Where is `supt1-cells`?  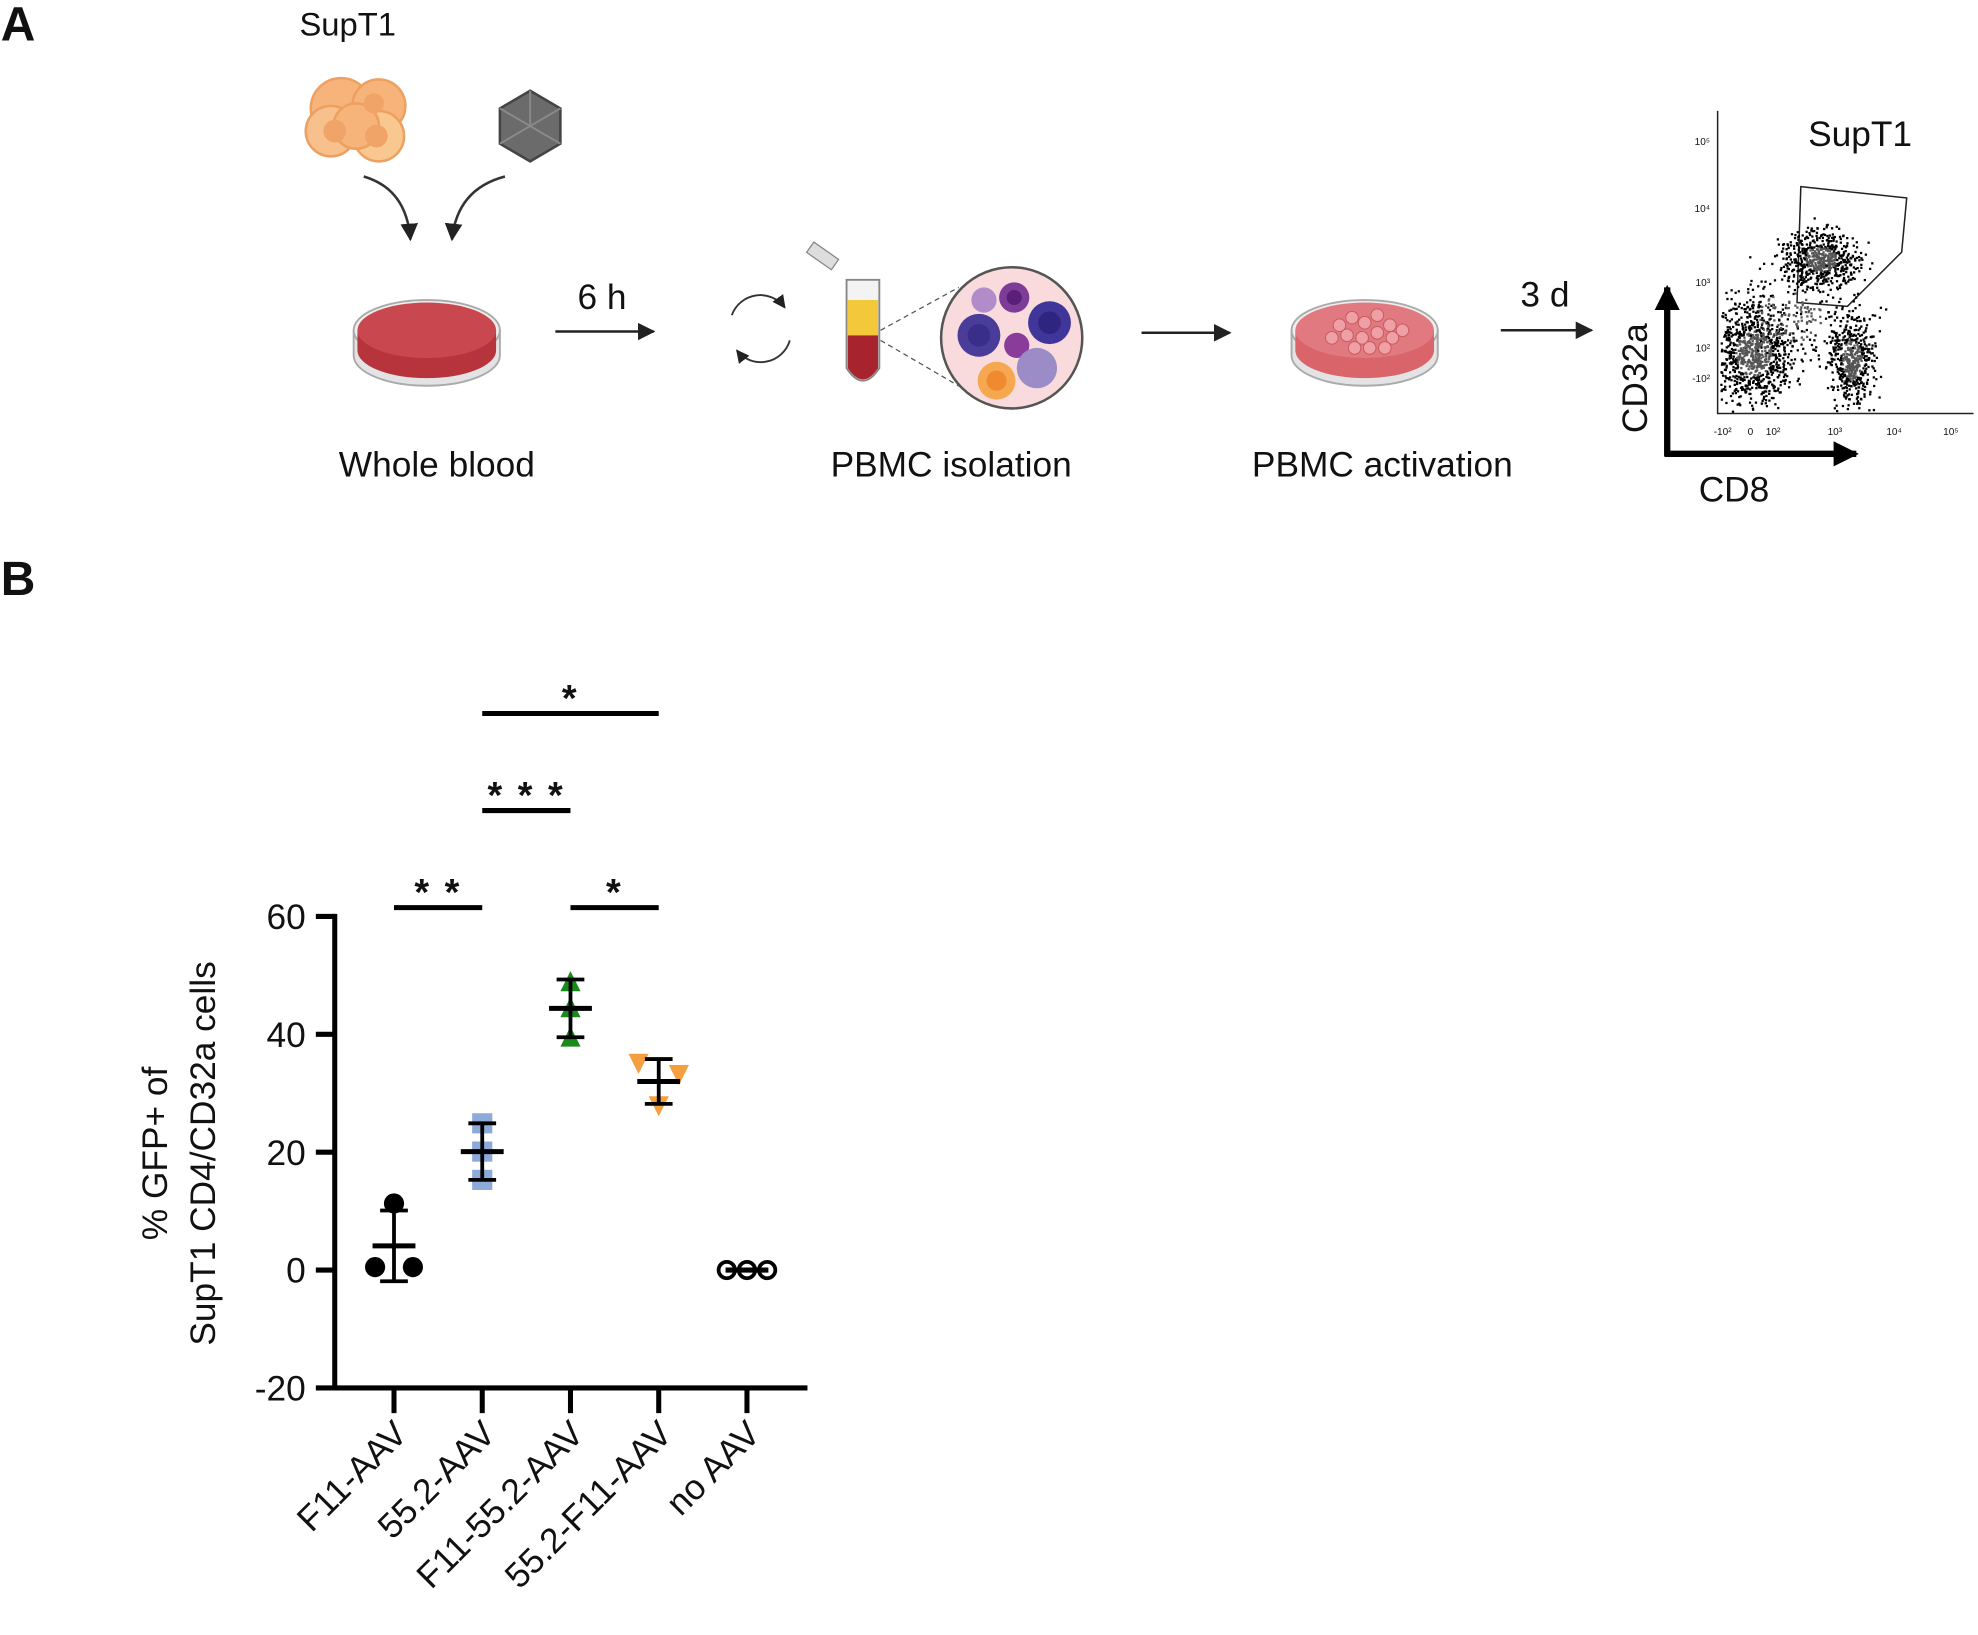 supt1-cells is located at coordinates (355, 119).